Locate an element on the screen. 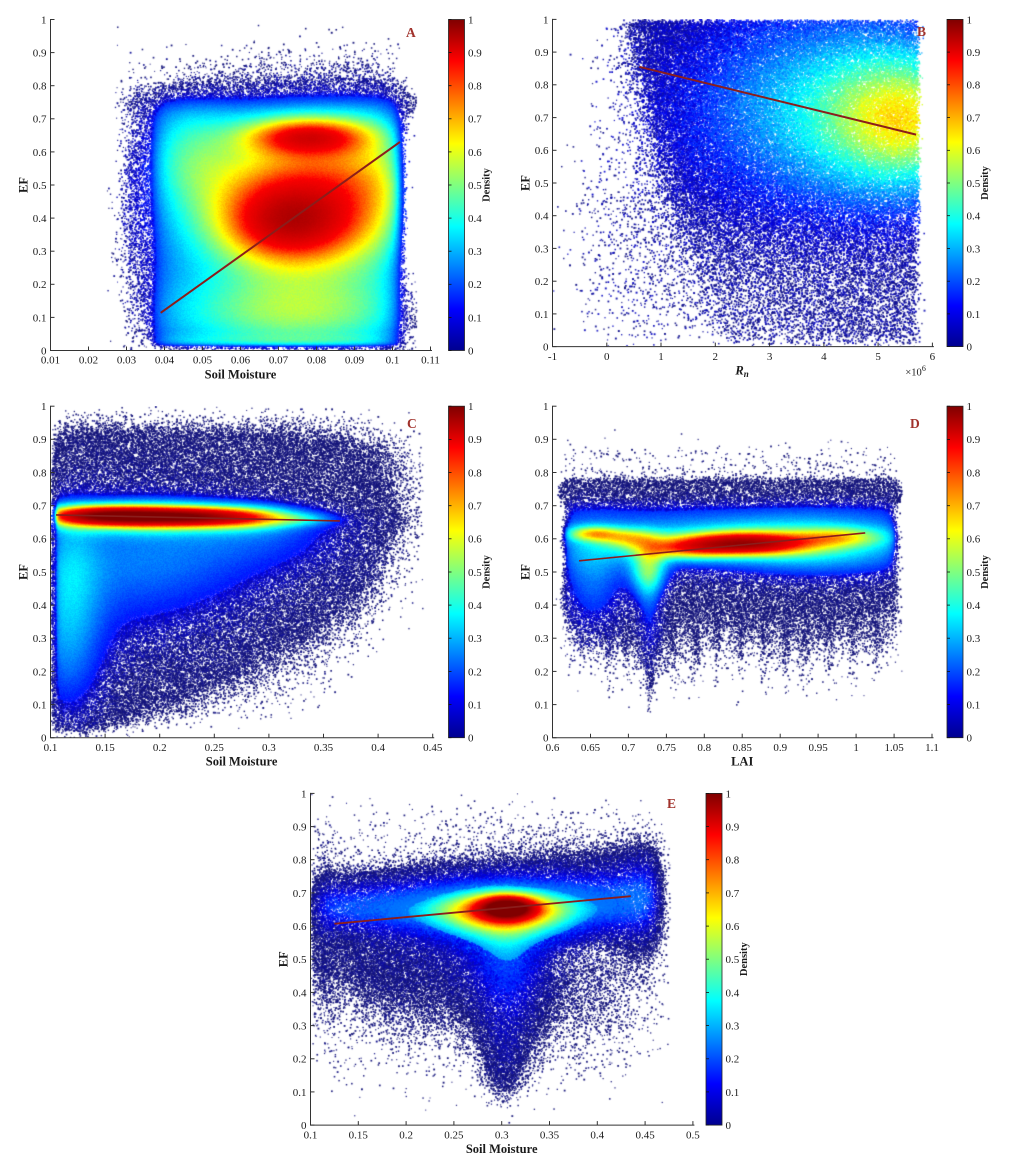 The height and width of the screenshot is (1176, 1024). svg-text: 0.75 is located at coordinates (667, 748).